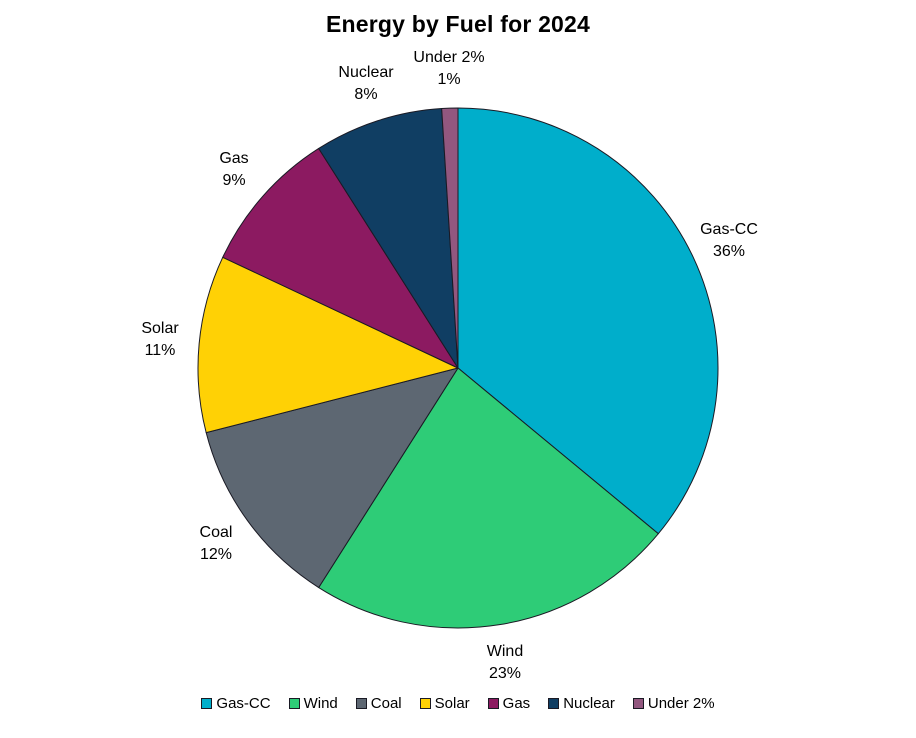  I want to click on chart-legend: Gas-CC Wind Coal Solar Gas Nuclear Under 2%, so click(458, 703).